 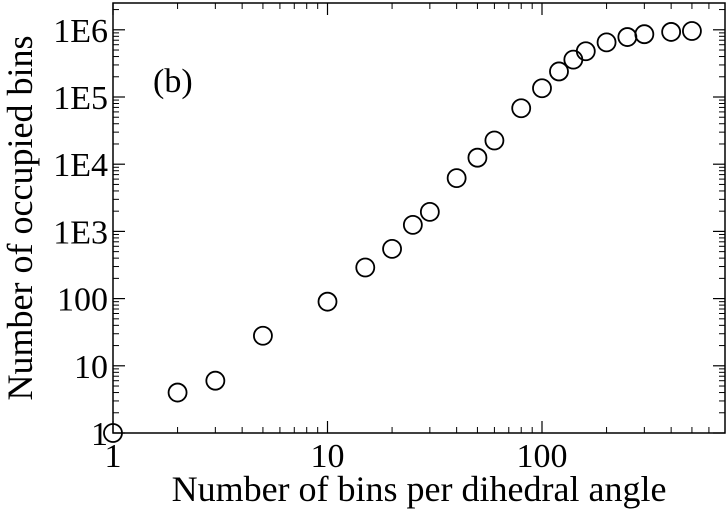 What do you see at coordinates (328, 456) in the screenshot?
I see `x-tick-label: 10` at bounding box center [328, 456].